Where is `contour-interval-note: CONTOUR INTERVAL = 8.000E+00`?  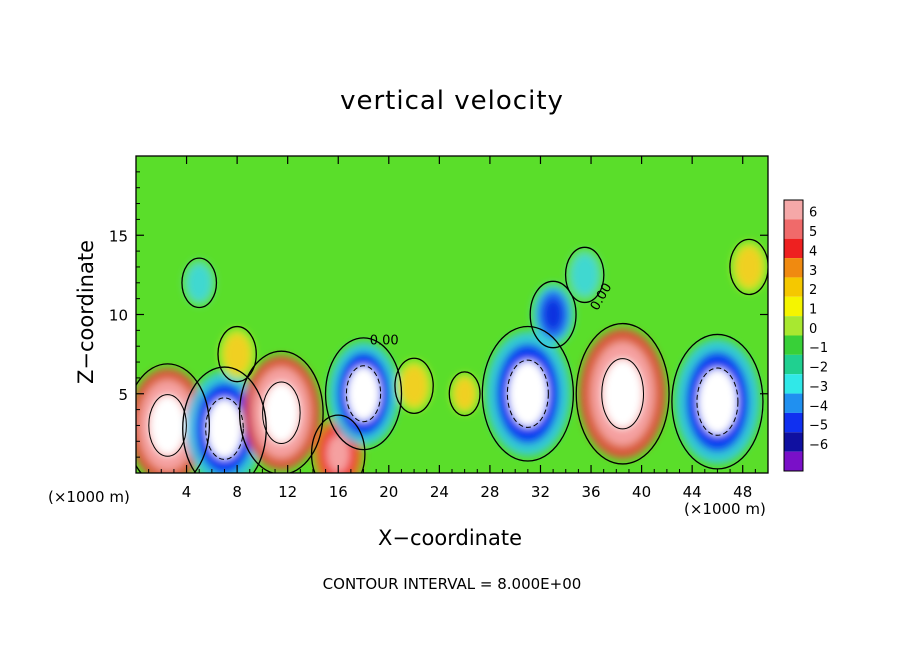 contour-interval-note: CONTOUR INTERVAL = 8.000E+00 is located at coordinates (452, 584).